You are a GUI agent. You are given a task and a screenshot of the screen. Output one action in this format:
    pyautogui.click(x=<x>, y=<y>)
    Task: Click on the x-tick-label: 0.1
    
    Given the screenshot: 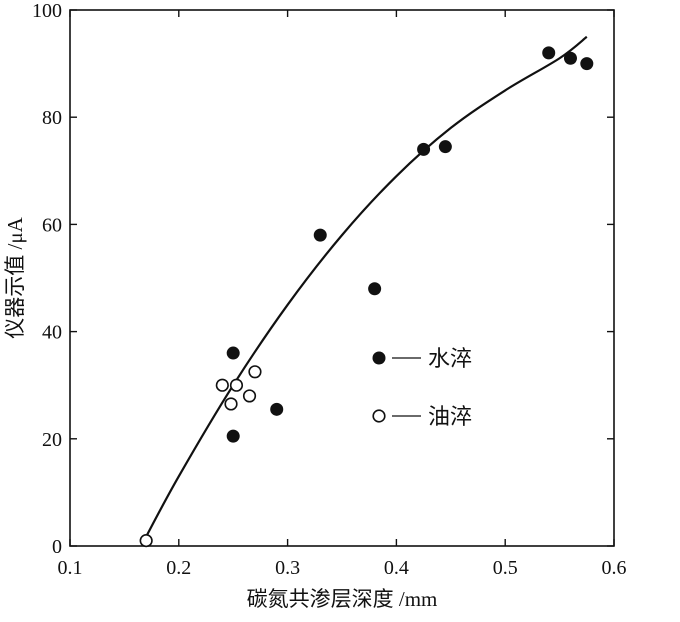 What is the action you would take?
    pyautogui.click(x=70, y=568)
    